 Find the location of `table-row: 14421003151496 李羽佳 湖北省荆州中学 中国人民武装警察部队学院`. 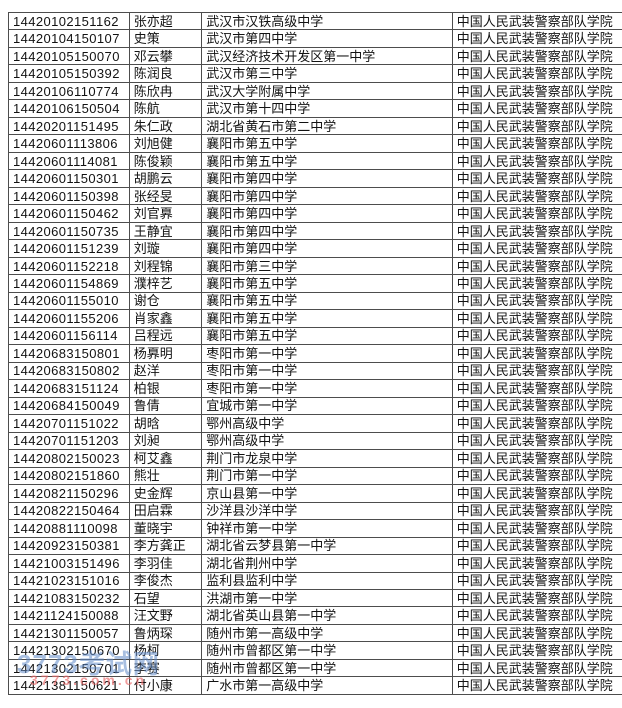

table-row: 14421003151496 李羽佳 湖北省荆州中学 中国人民武装警察部队学院 is located at coordinates (315, 563).